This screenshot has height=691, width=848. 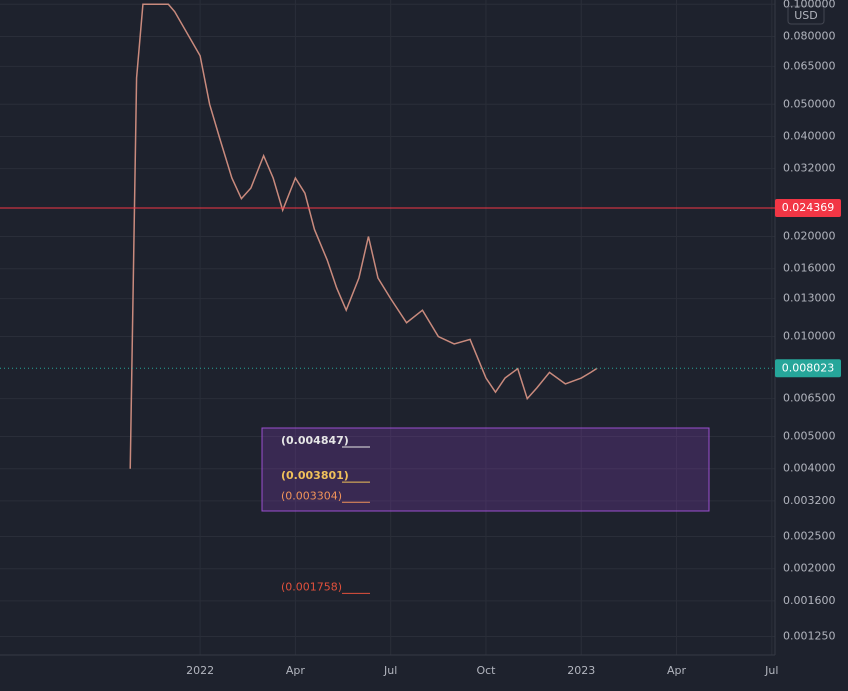 What do you see at coordinates (200, 670) in the screenshot?
I see `x-tick-label: 2022` at bounding box center [200, 670].